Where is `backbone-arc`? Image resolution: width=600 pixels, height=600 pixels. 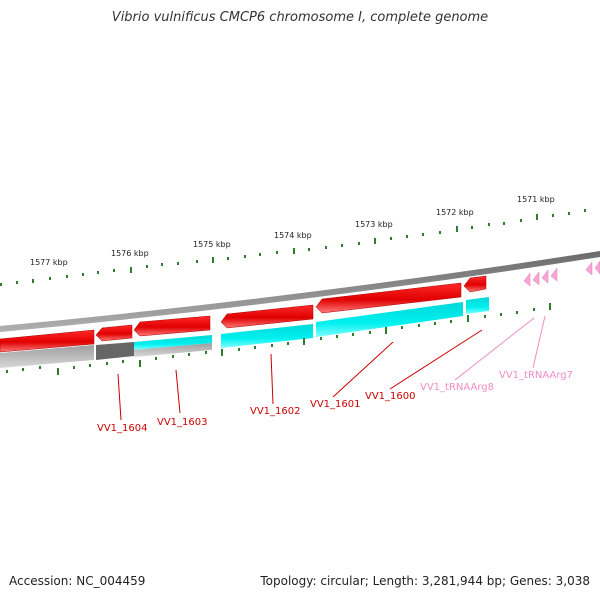
backbone-arc is located at coordinates (300, 291).